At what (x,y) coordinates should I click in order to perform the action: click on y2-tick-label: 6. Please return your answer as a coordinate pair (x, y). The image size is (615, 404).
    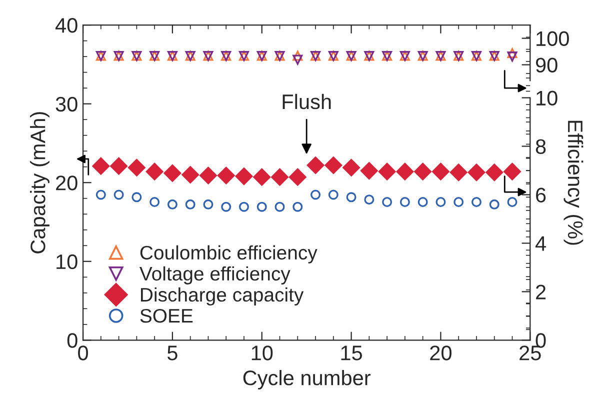
    Looking at the image, I should click on (541, 195).